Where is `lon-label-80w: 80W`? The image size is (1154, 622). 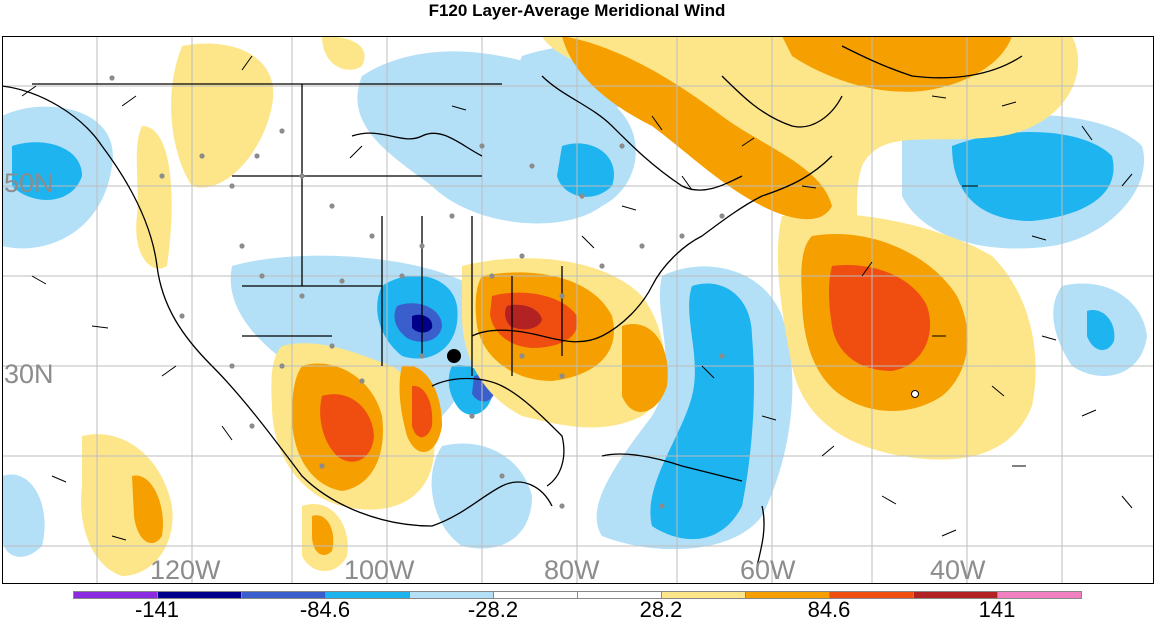 lon-label-80w: 80W is located at coordinates (572, 569).